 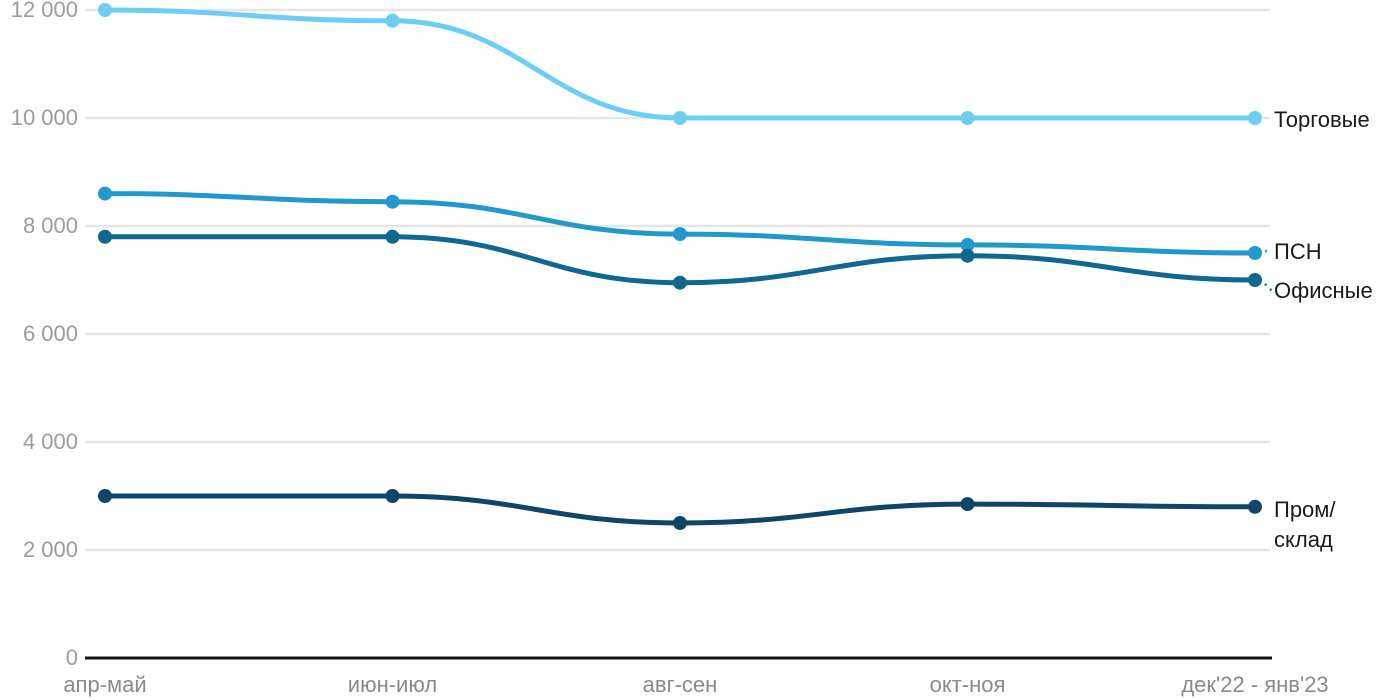 What do you see at coordinates (1322, 119) in the screenshot?
I see `series-label: Торговые` at bounding box center [1322, 119].